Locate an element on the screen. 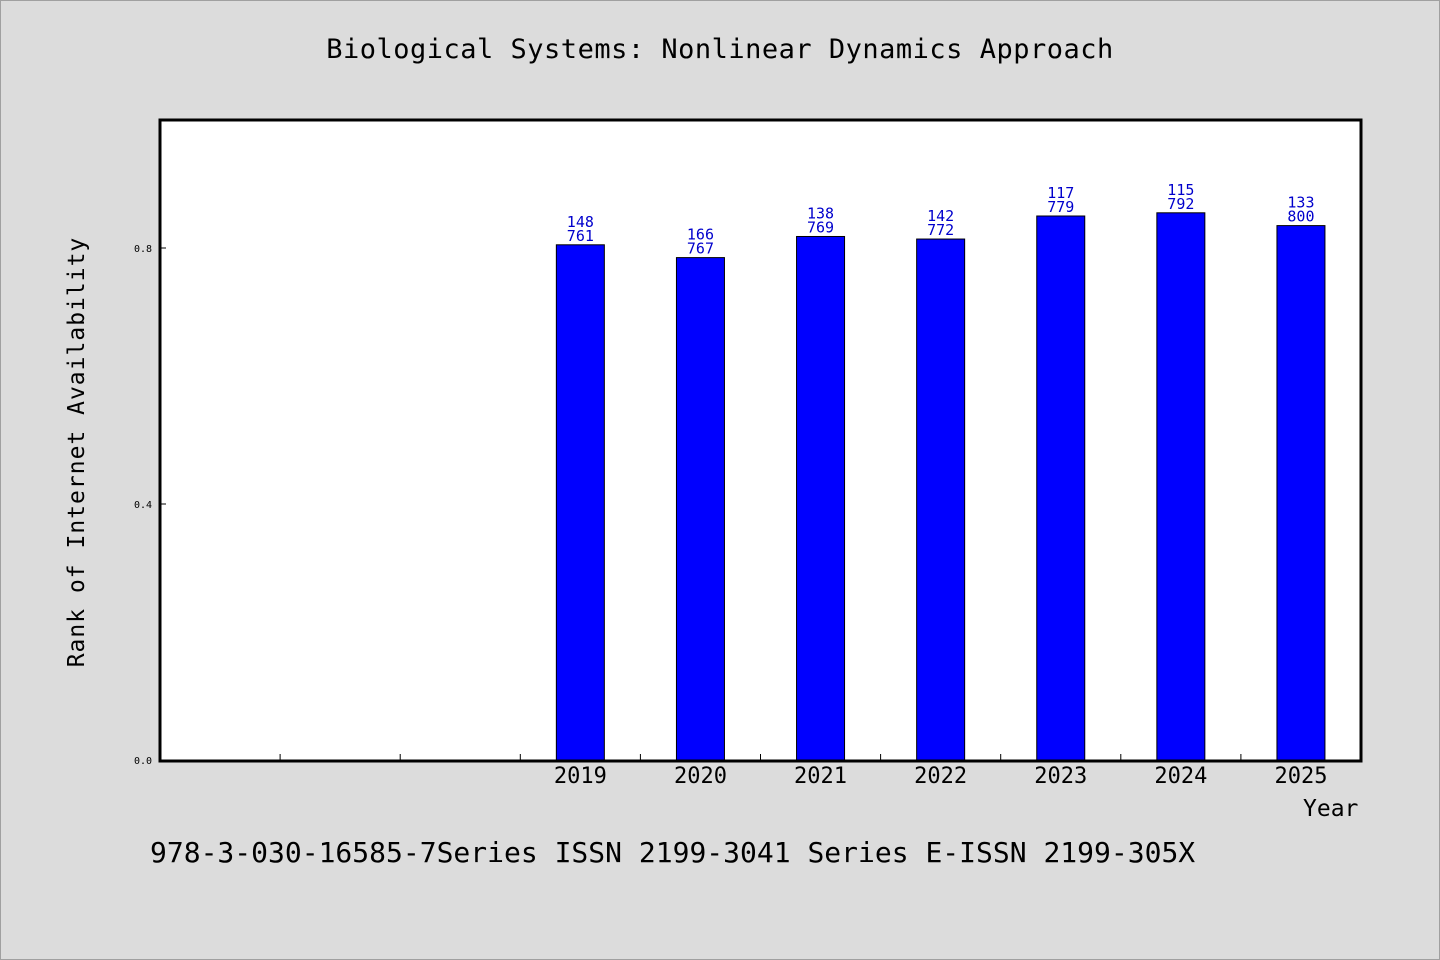 Image resolution: width=1440 pixels, height=960 pixels. bar-value-label: 142 is located at coordinates (940, 216).